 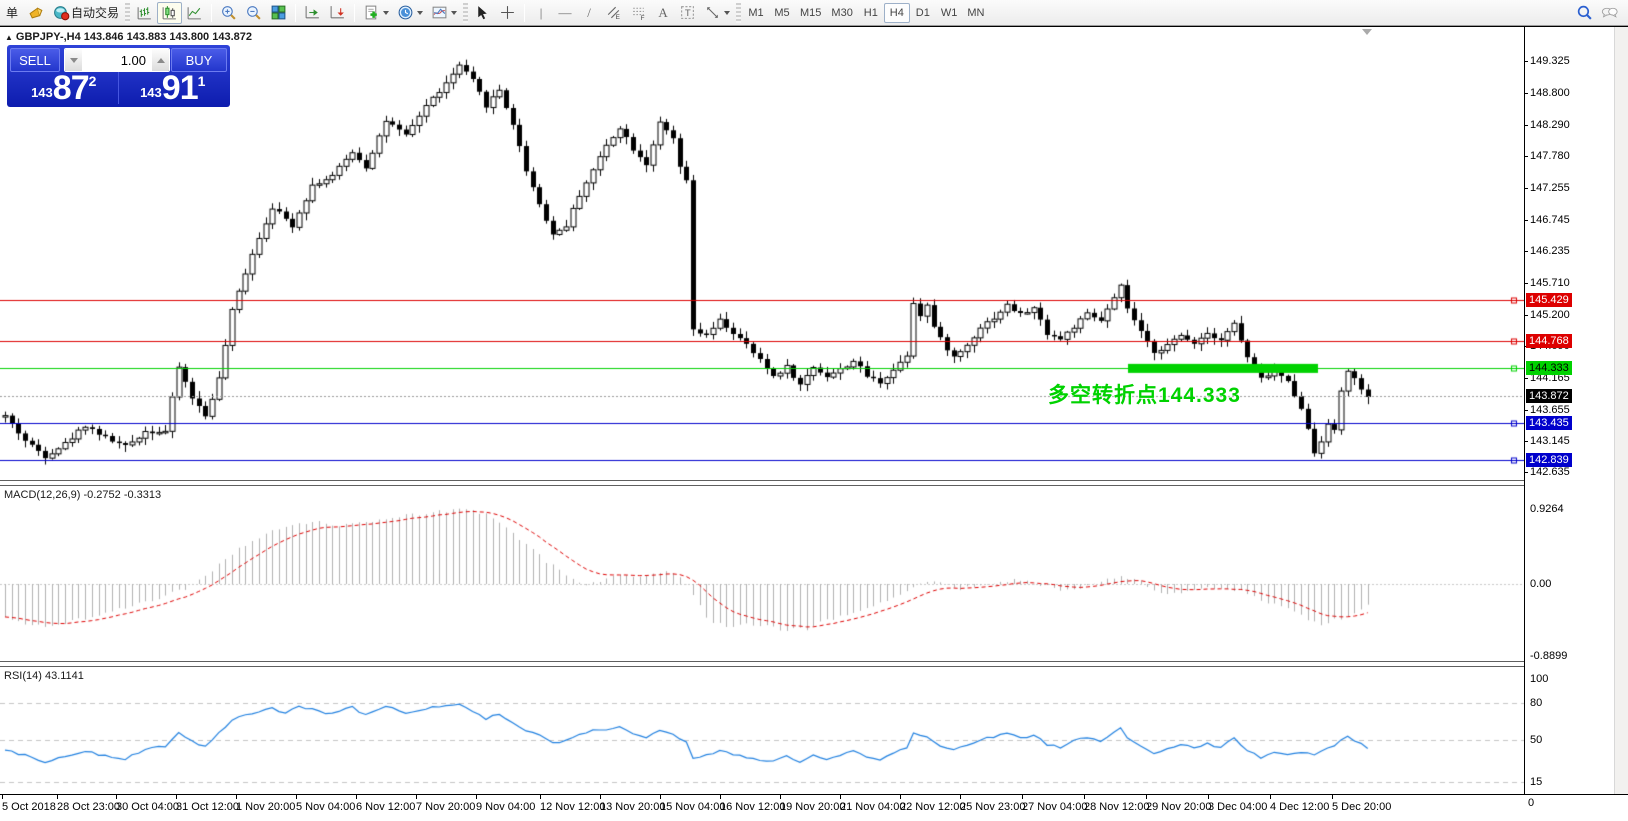 I want to click on timeframe-button-m5: M5, so click(x=782, y=12).